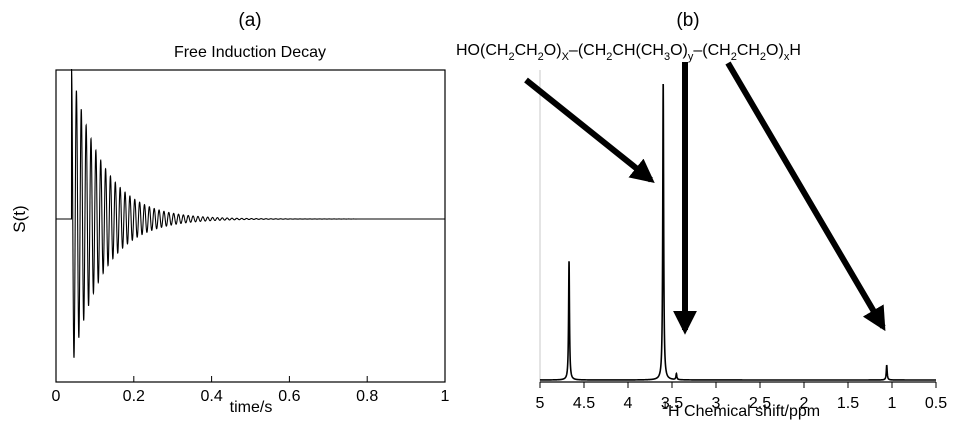 The image size is (954, 425). I want to click on panel-b-xtick-label: 4, so click(628, 403).